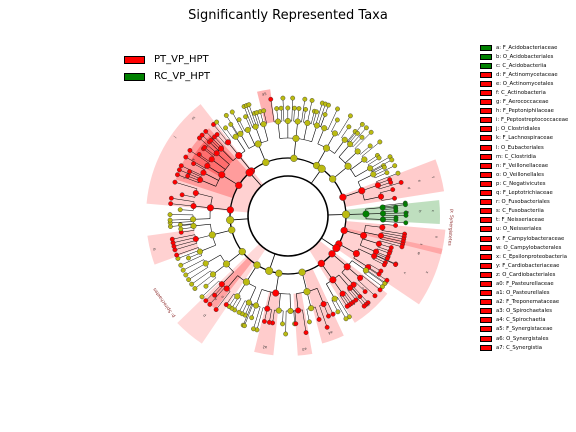 The height and width of the screenshot is (432, 576). I want to click on legend-label: RC_VP_HPT, so click(182, 76).